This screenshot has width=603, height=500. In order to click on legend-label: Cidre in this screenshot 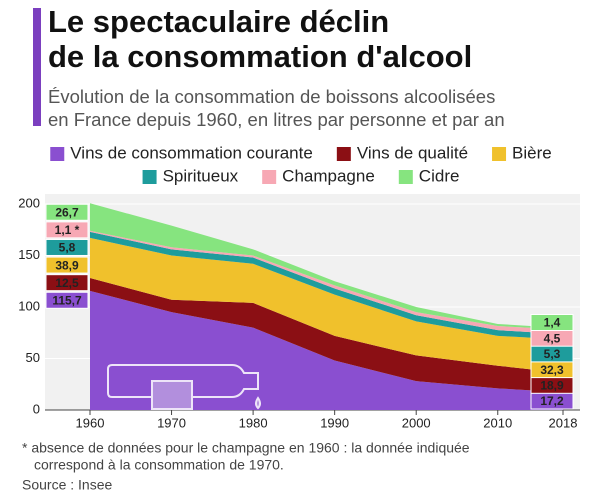, I will do `click(439, 175)`.